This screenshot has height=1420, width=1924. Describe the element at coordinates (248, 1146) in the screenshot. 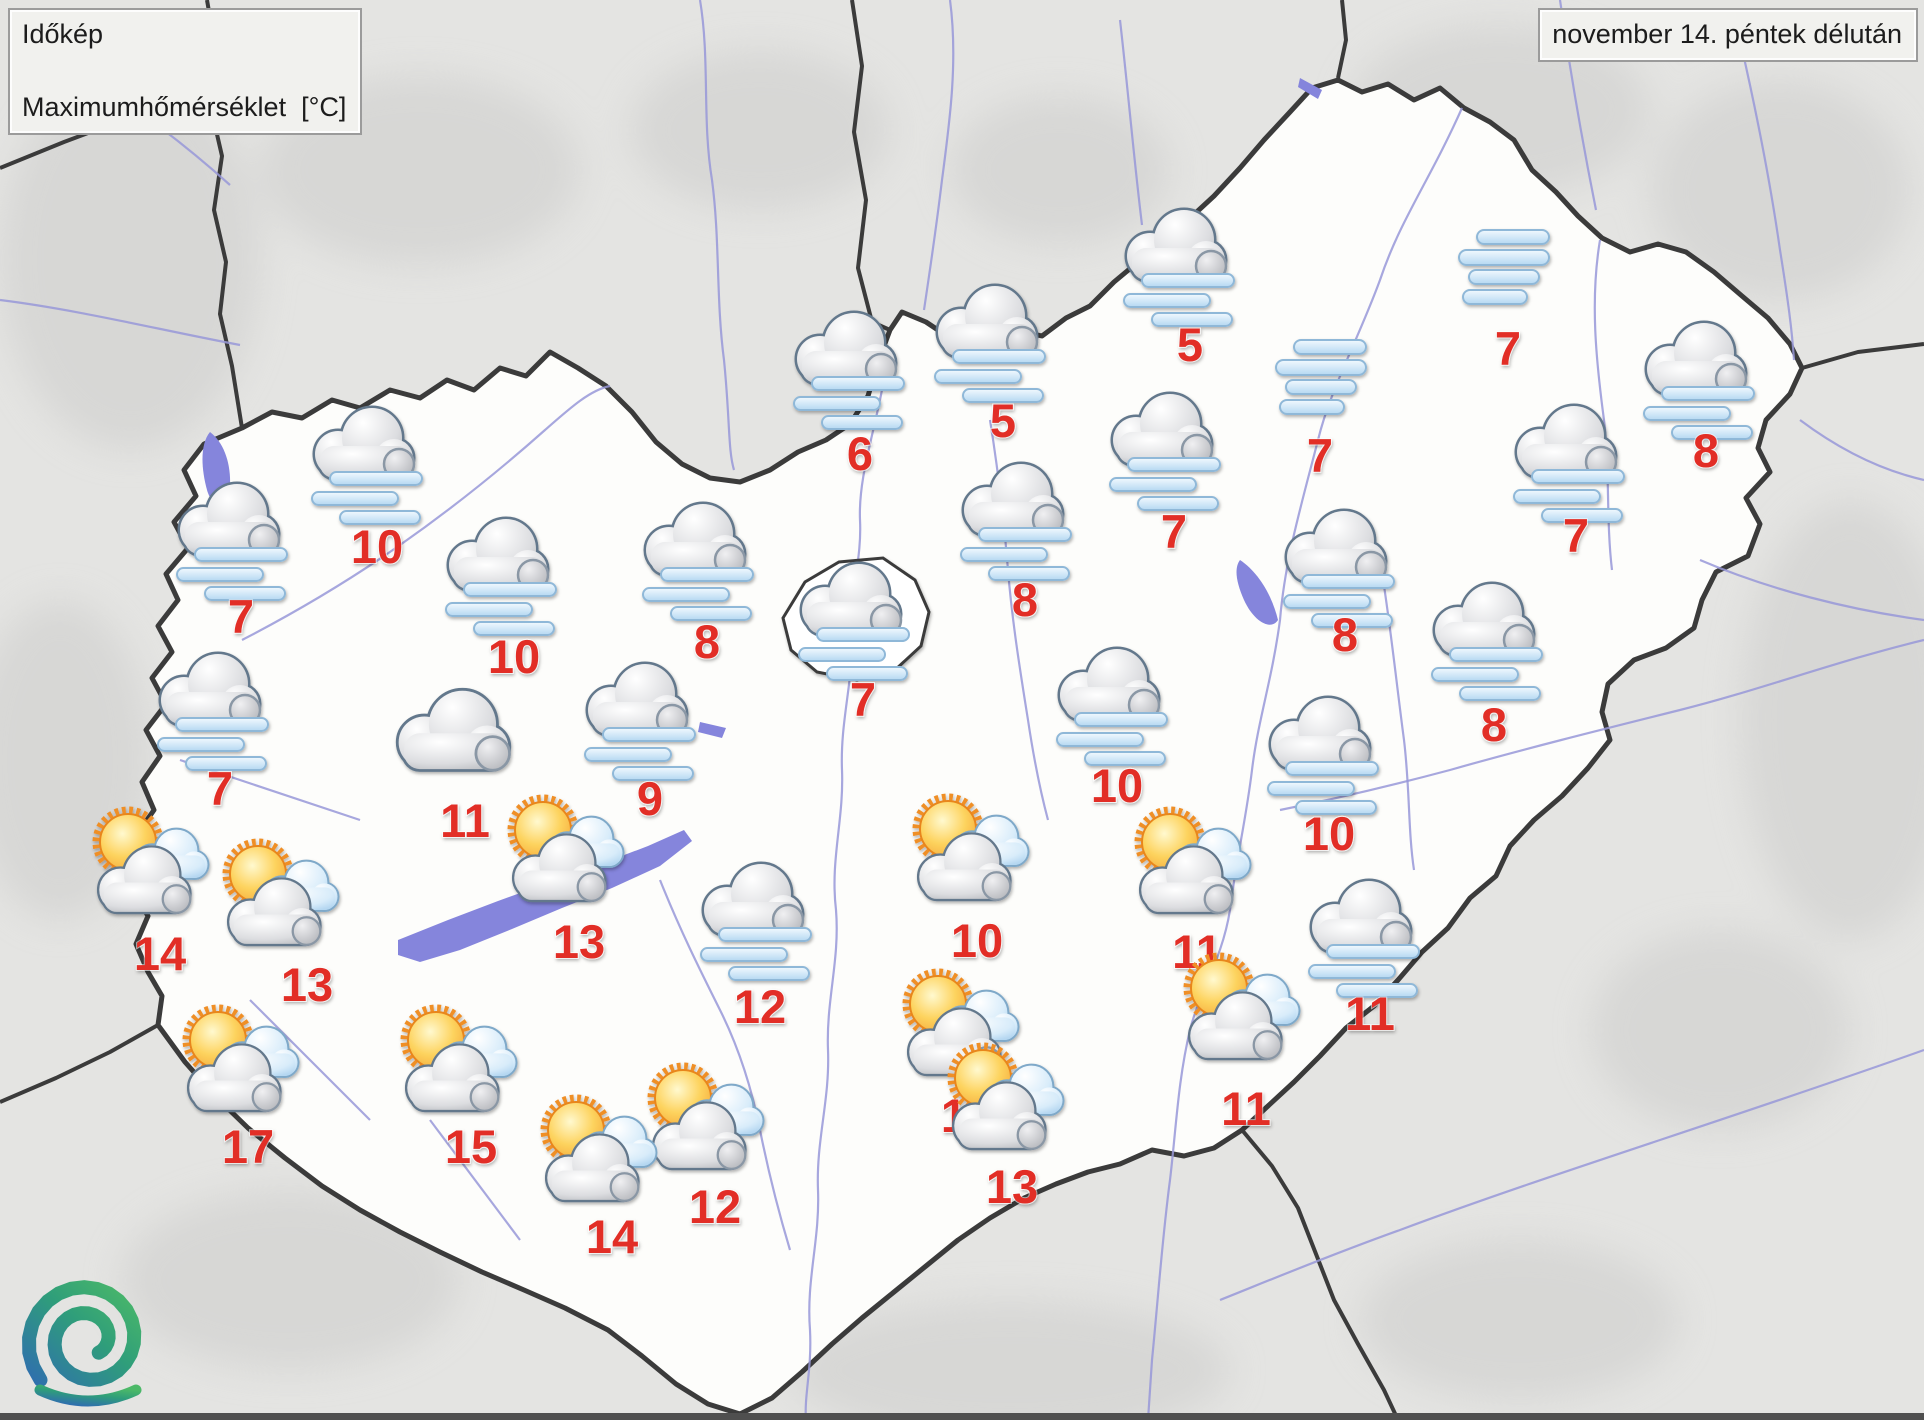

I see `temperature-label: 17` at that location.